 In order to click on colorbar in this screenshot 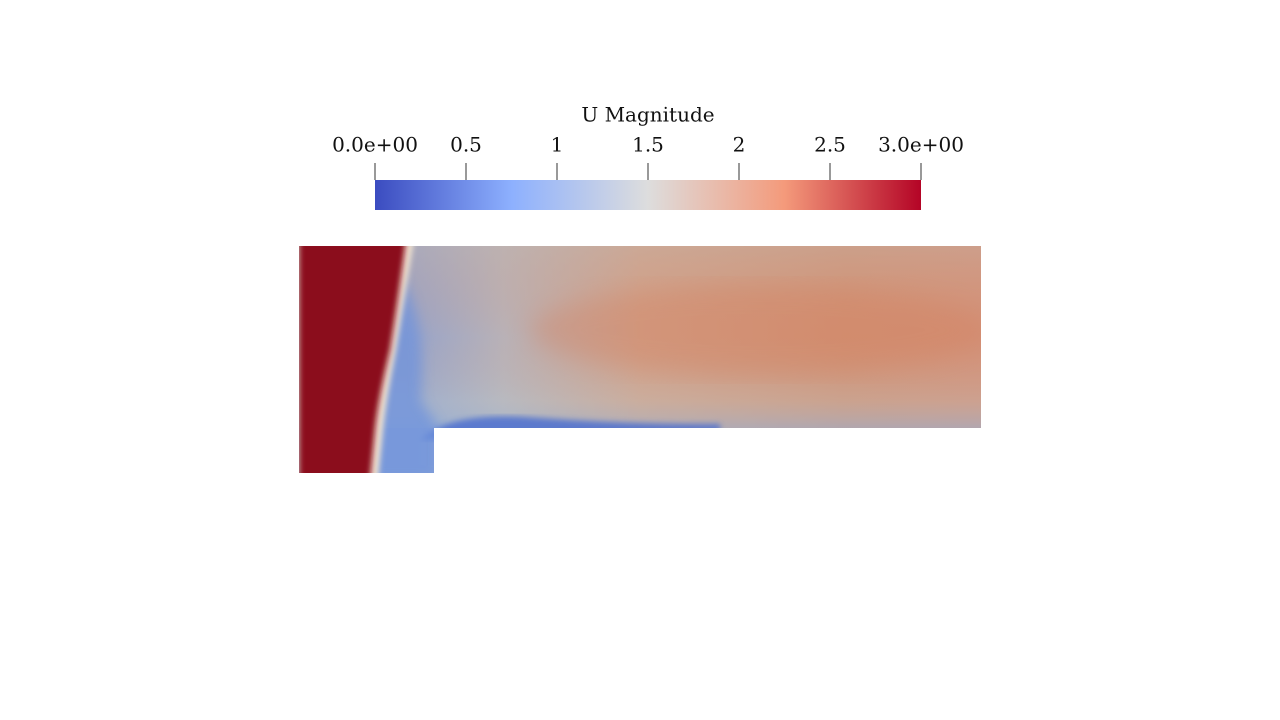, I will do `click(648, 195)`.